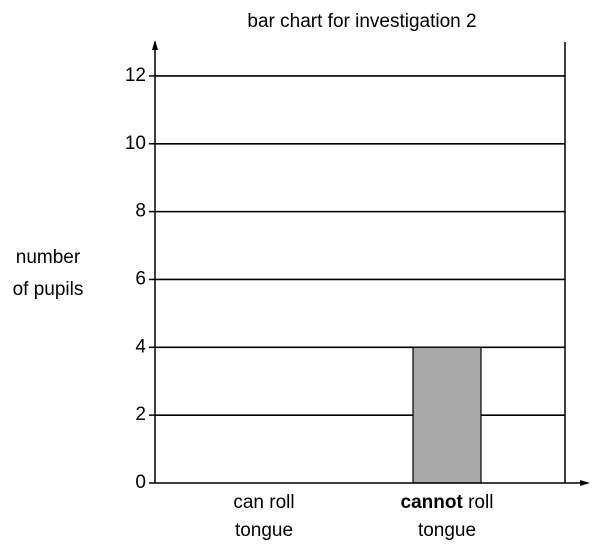 The image size is (595, 546). Describe the element at coordinates (48, 273) in the screenshot. I see `y-axis-label: number of pupils` at that location.